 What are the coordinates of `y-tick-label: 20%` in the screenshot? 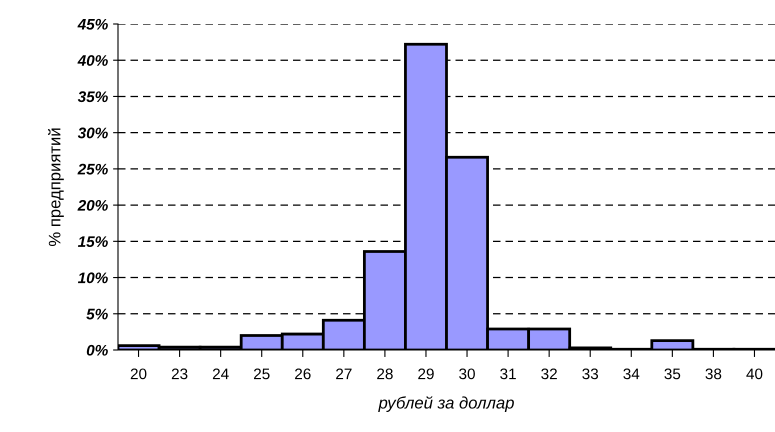 It's located at (92, 205).